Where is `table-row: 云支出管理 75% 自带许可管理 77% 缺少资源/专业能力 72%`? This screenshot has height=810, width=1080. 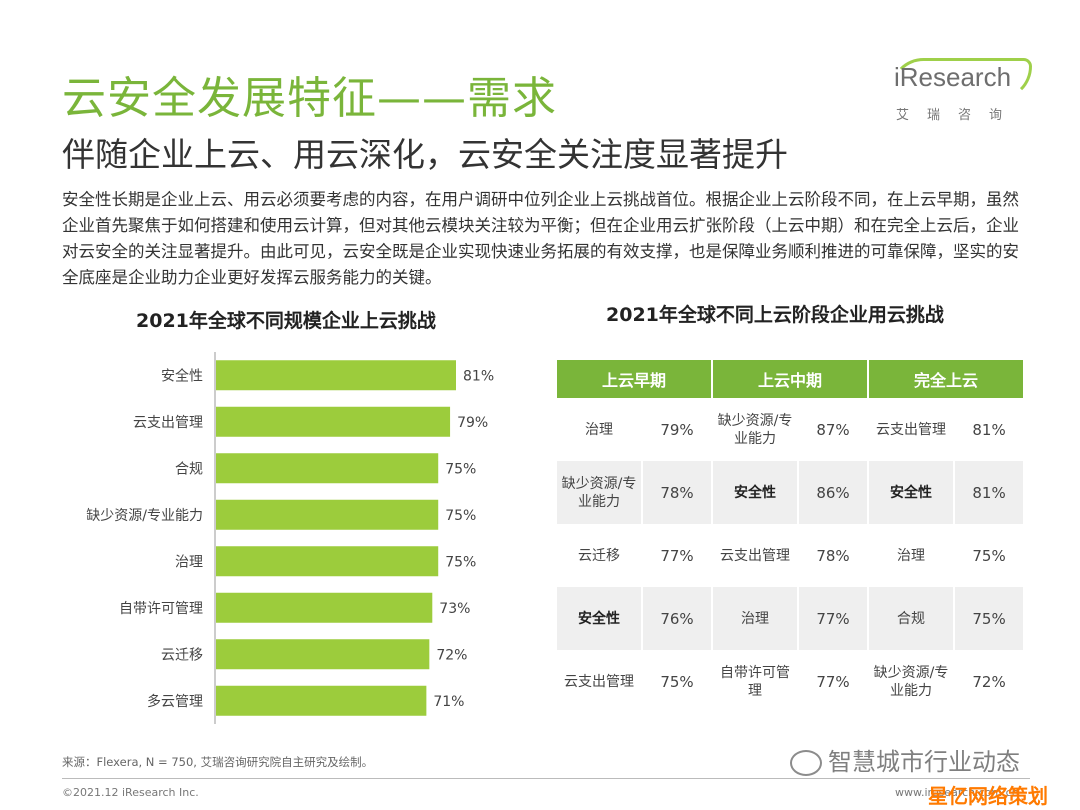
table-row: 云支出管理 75% 自带许可管理 77% 缺少资源/专业能力 72% is located at coordinates (791, 681).